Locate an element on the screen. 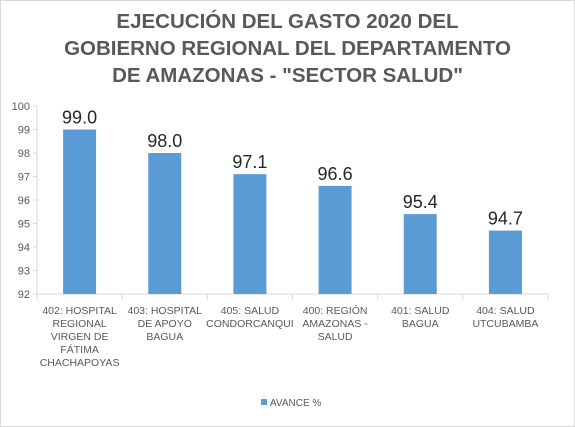 This screenshot has height=427, width=575. x-category-label-line: 405: SALUD is located at coordinates (250, 311).